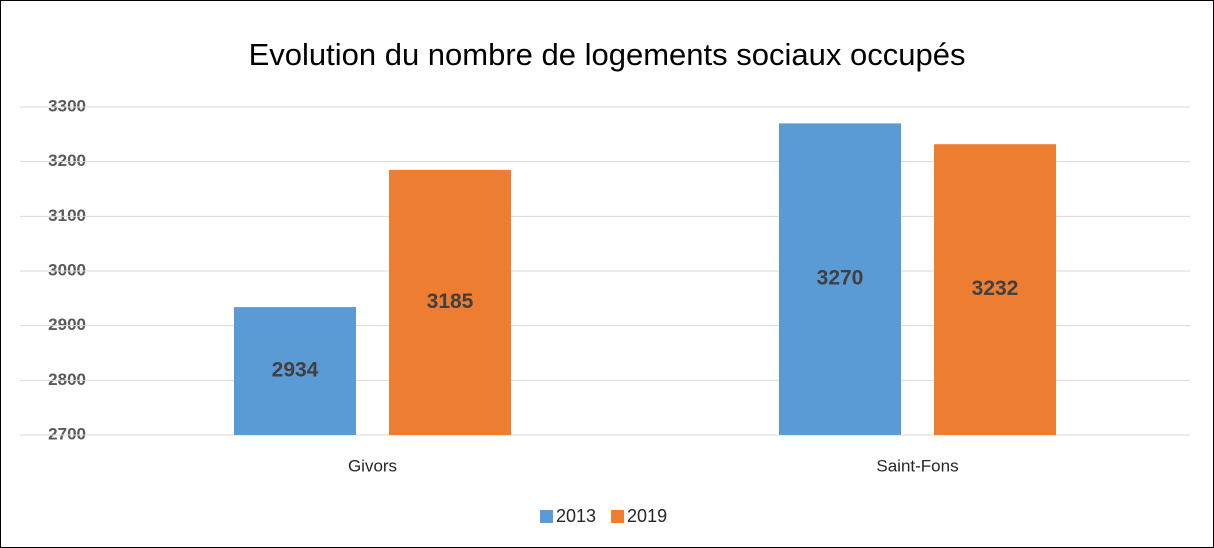 The width and height of the screenshot is (1214, 548). I want to click on data-label: 3270, so click(840, 278).